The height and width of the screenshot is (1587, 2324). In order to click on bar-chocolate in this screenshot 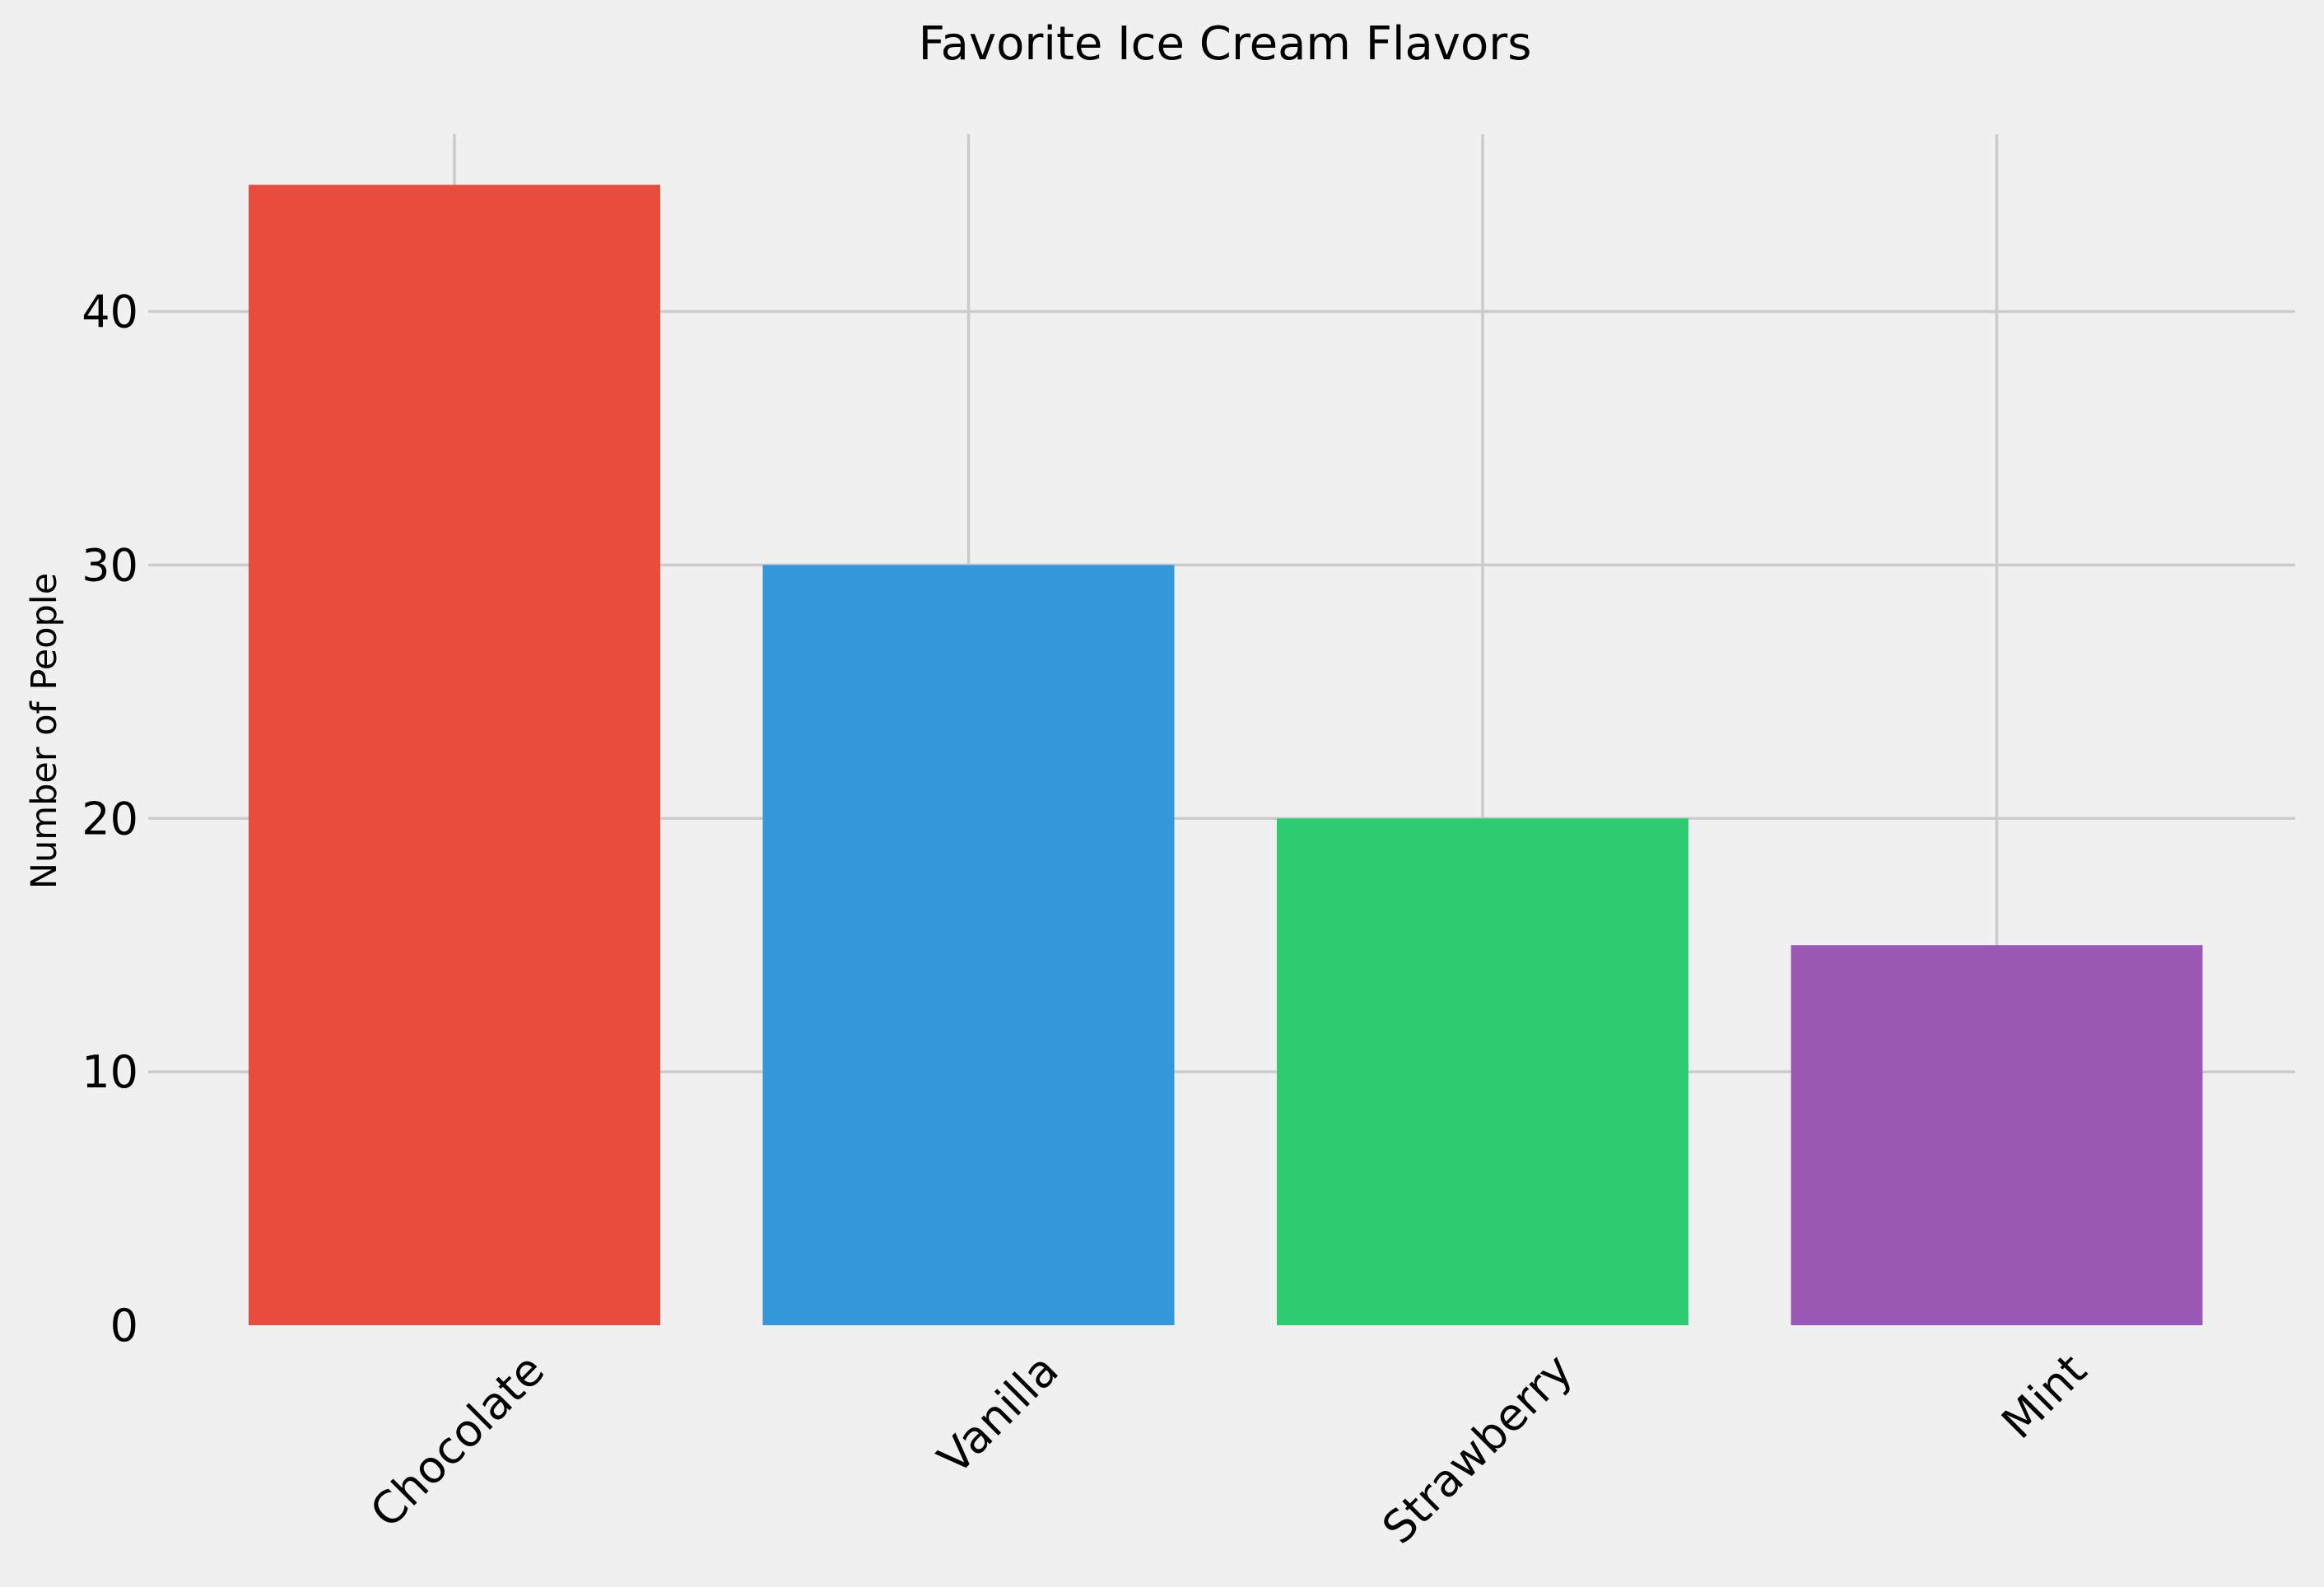, I will do `click(454, 754)`.